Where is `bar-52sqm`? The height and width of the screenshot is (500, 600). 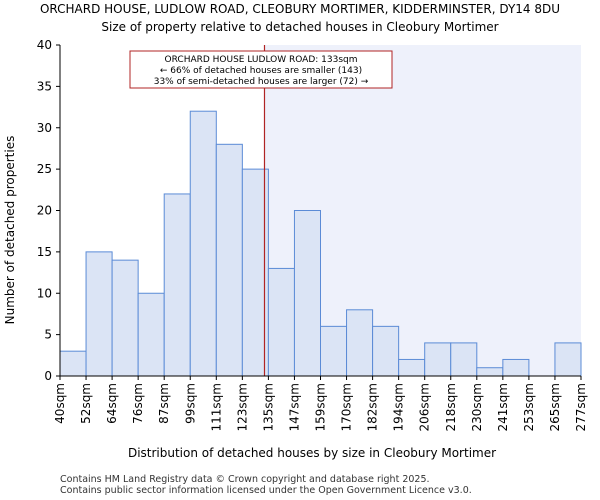 bar-52sqm is located at coordinates (99, 314).